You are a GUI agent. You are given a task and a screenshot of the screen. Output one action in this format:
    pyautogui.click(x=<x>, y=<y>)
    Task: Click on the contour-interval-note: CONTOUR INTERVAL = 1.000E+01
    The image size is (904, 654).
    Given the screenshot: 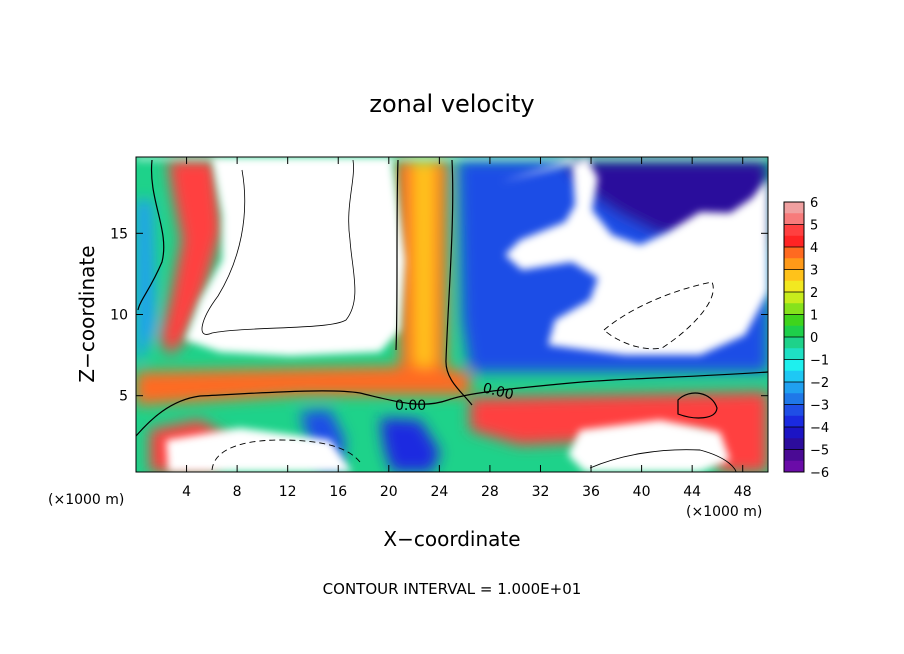 What is the action you would take?
    pyautogui.click(x=452, y=589)
    